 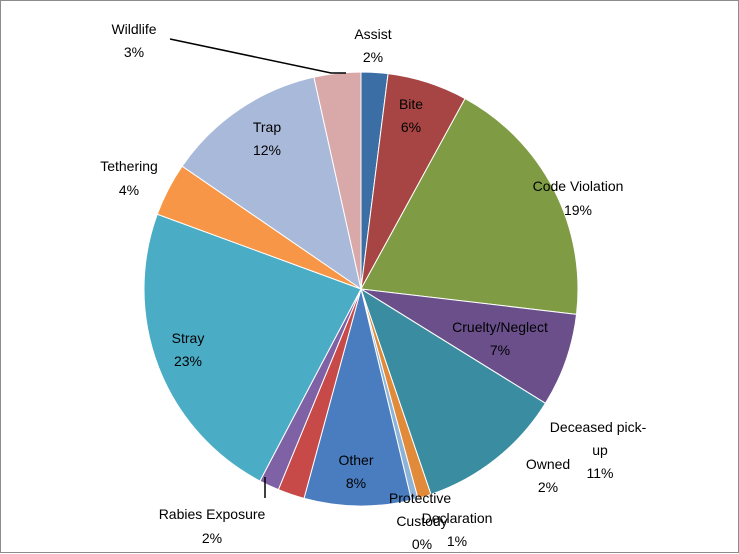 What do you see at coordinates (457, 541) in the screenshot?
I see `label-declaration-value: 1%` at bounding box center [457, 541].